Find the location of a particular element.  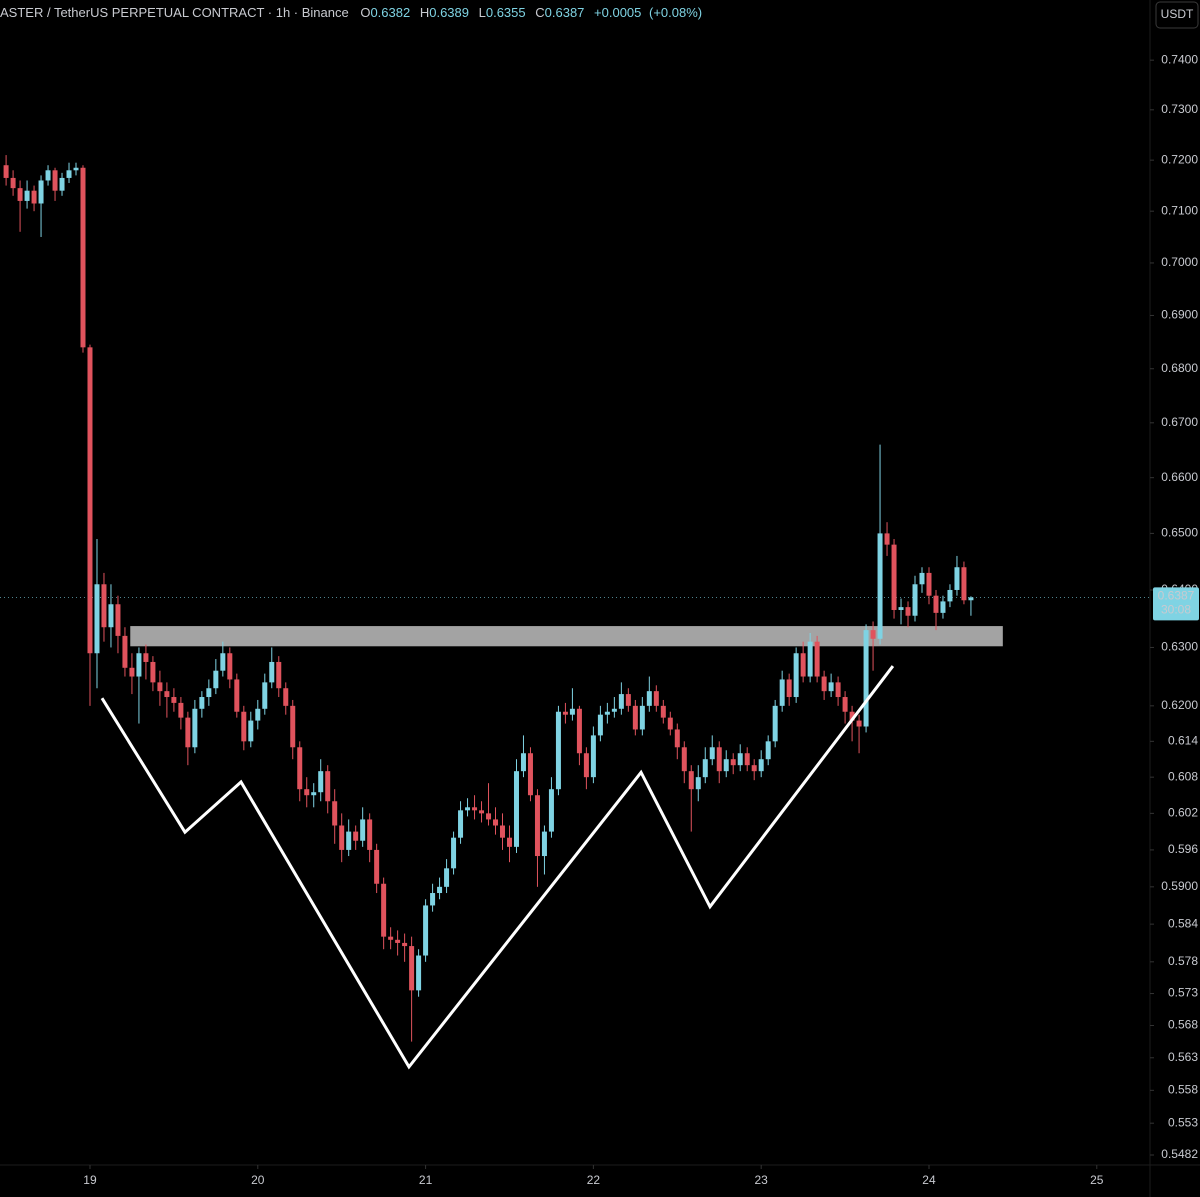

y-tick-label: 0.7300 is located at coordinates (1179, 109).